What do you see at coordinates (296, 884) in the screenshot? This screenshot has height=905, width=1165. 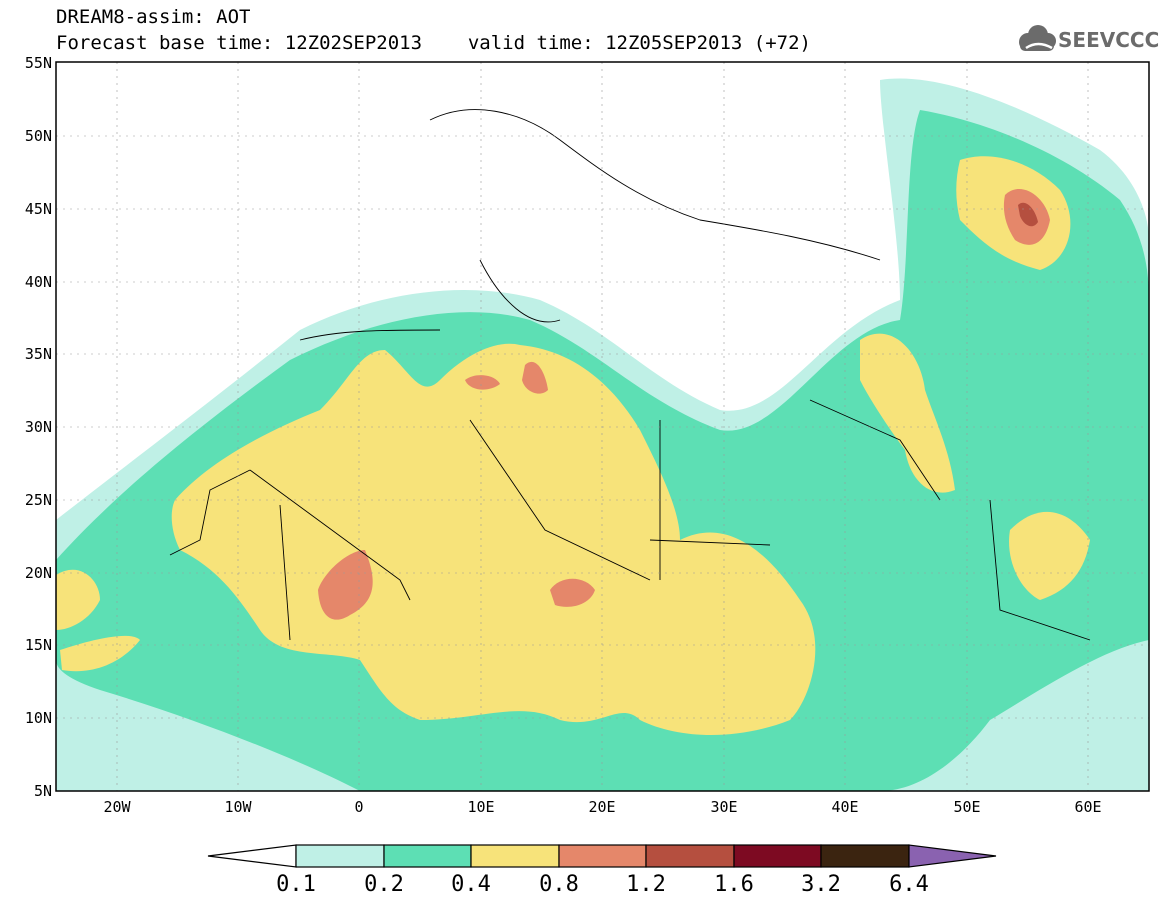 I see `colorbar-label: 0.1` at bounding box center [296, 884].